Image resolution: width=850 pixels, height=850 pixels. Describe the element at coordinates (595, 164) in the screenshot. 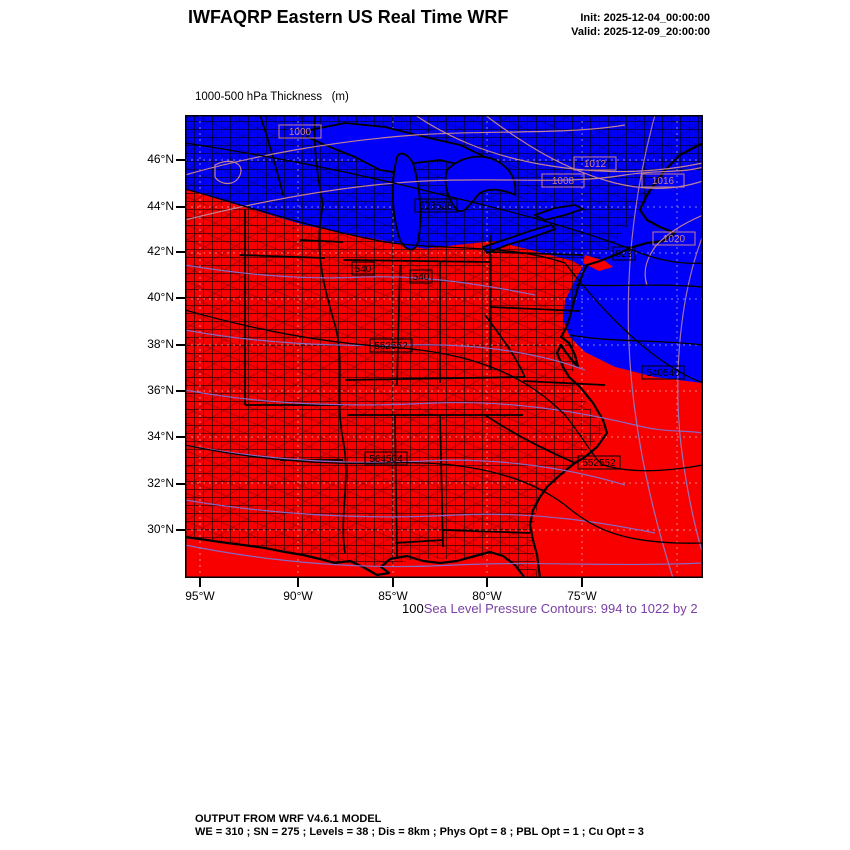

I see `slp-label-1012: 1012` at that location.